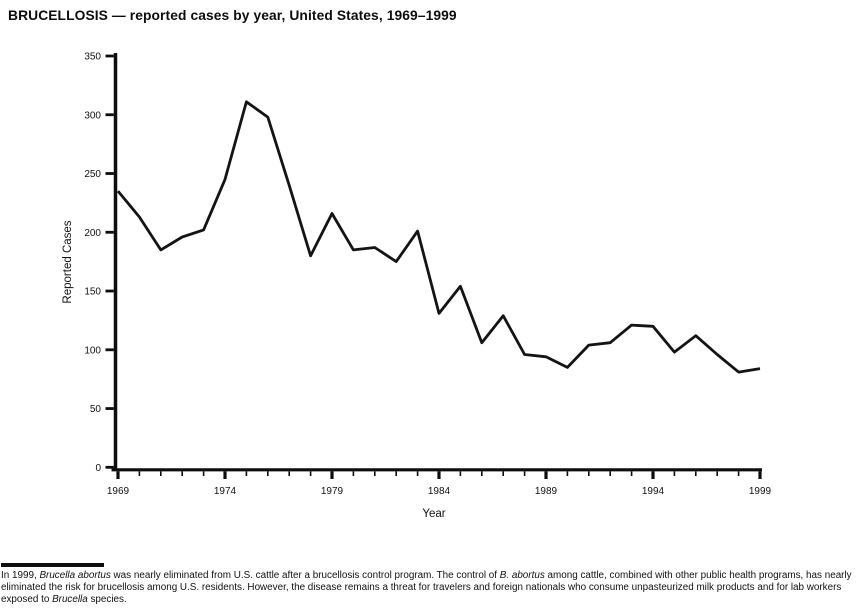  I want to click on y-tick-label: 350, so click(92, 57).